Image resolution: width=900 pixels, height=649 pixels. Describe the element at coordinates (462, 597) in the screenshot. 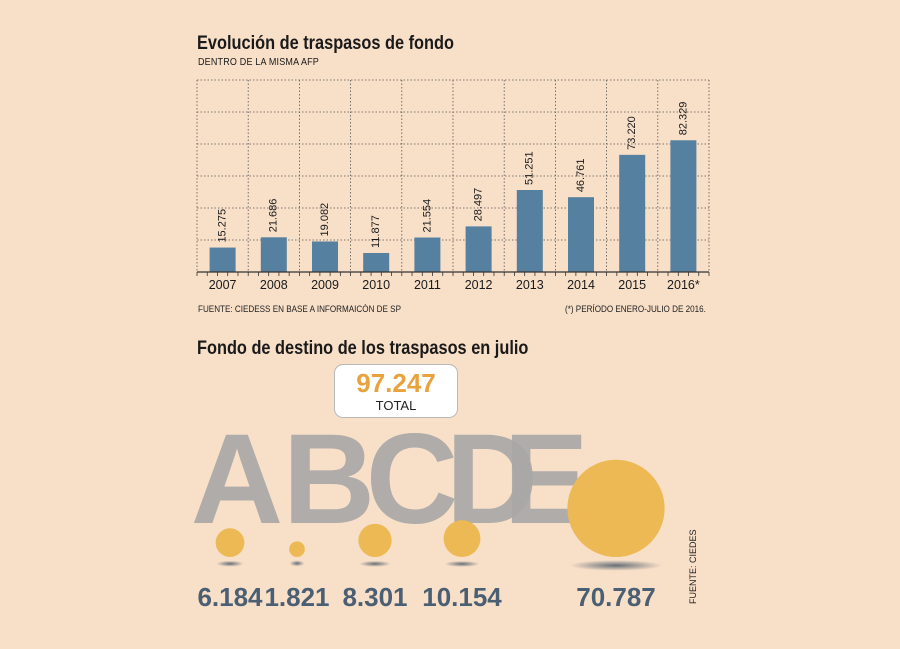

I see `bubble-value-label: 10.154` at that location.